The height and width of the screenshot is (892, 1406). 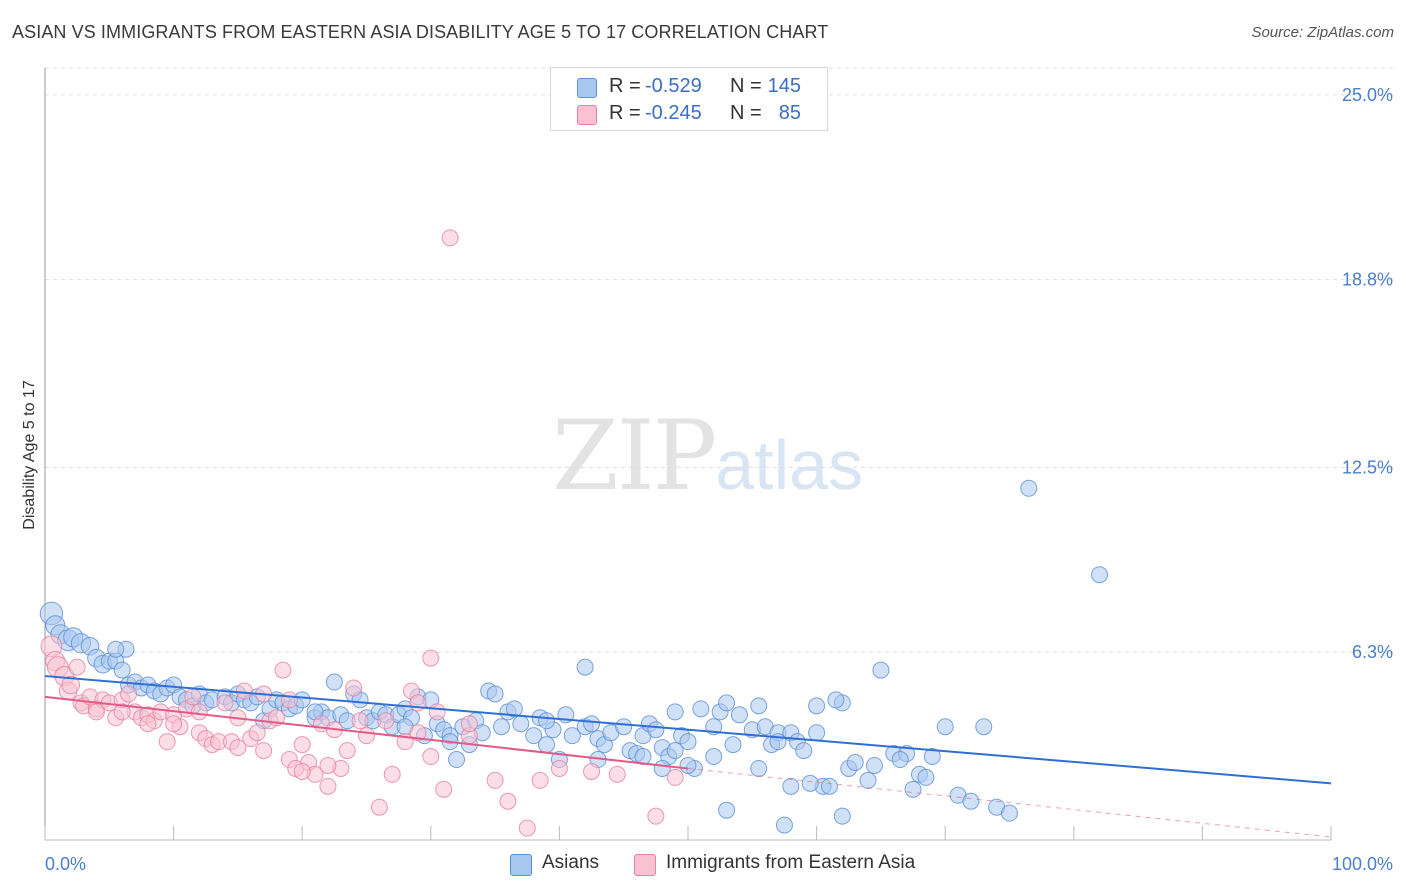 I want to click on legend-swatch-immigrants, so click(x=587, y=115).